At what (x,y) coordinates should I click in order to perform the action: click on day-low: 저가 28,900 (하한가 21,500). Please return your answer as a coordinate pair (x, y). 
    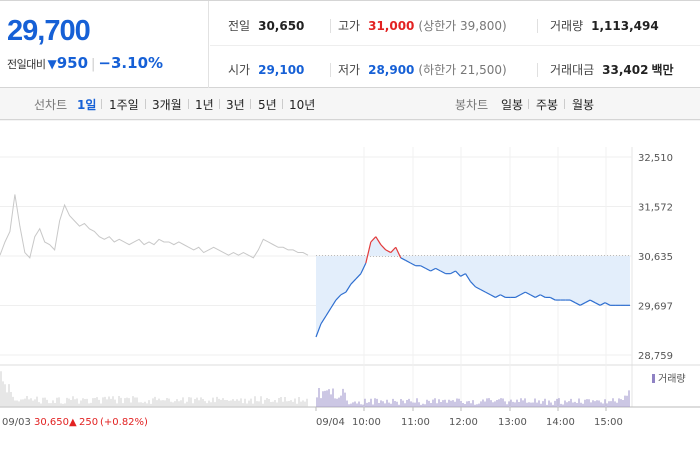
    Looking at the image, I should click on (422, 69).